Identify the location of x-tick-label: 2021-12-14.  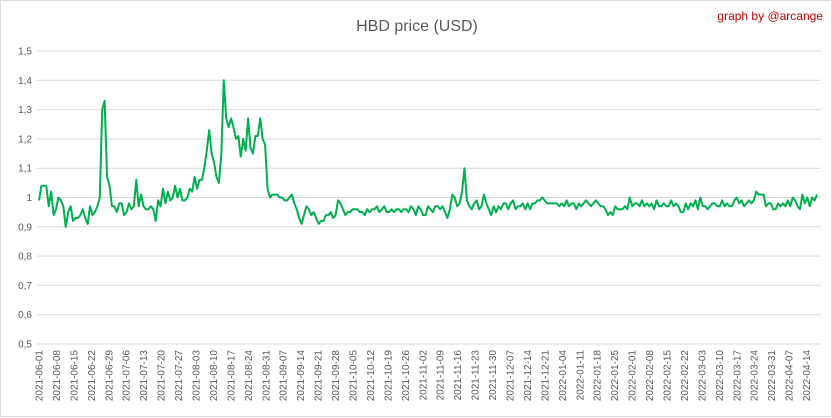
(528, 376).